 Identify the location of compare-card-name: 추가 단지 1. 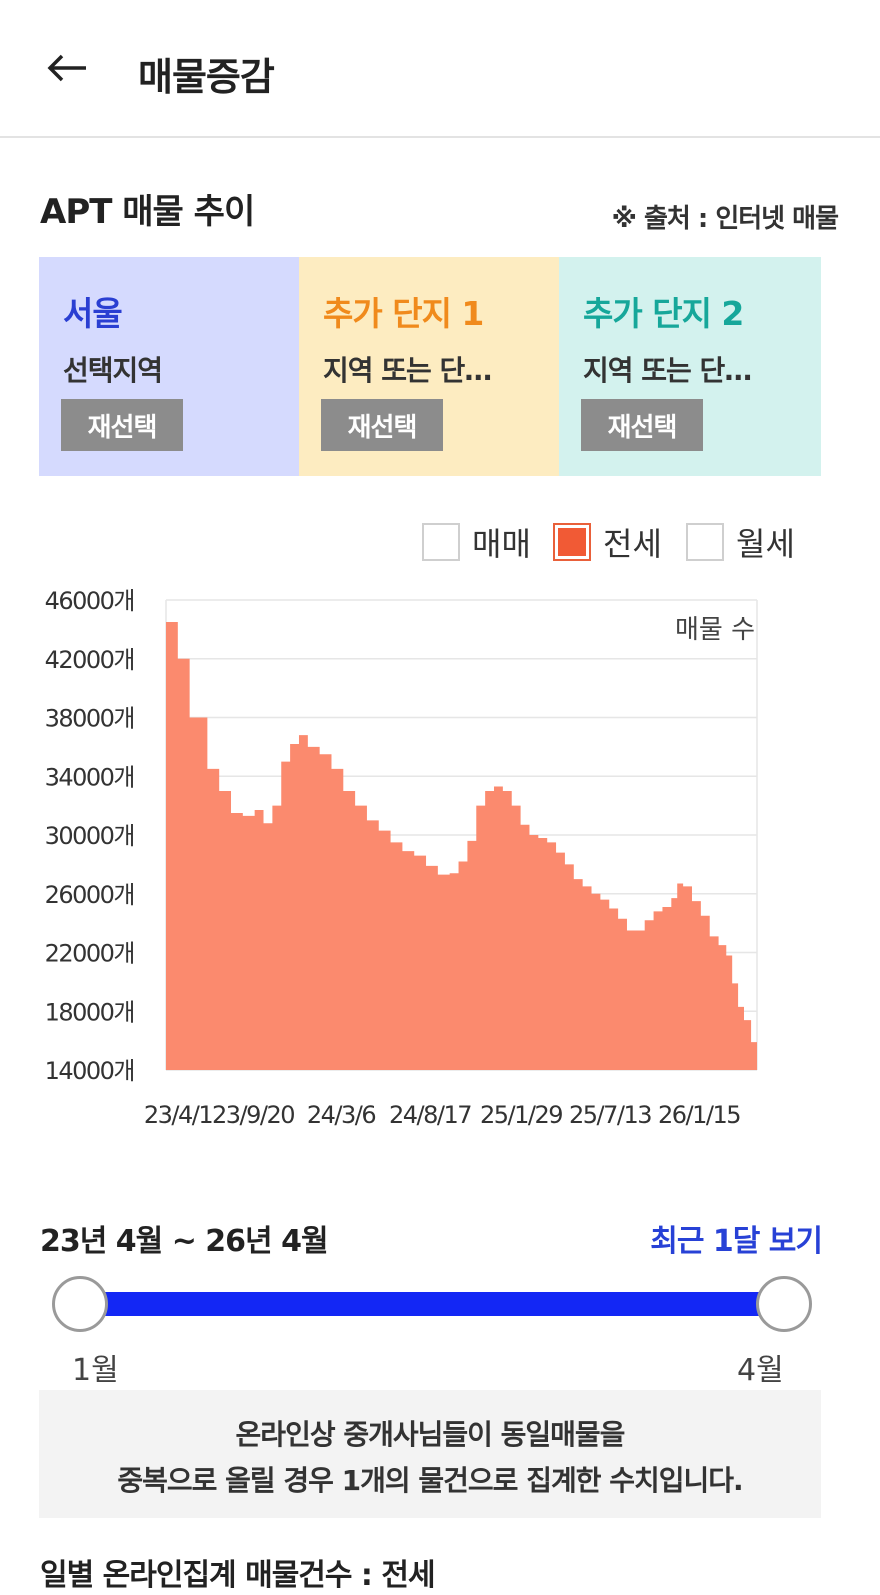
(403, 313).